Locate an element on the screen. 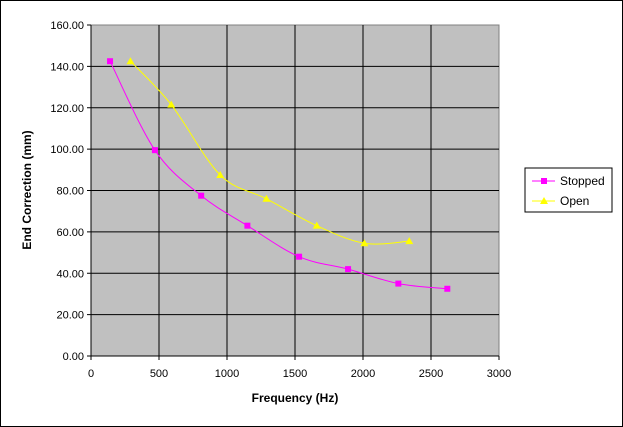  legend: Stopped Open is located at coordinates (568, 190).